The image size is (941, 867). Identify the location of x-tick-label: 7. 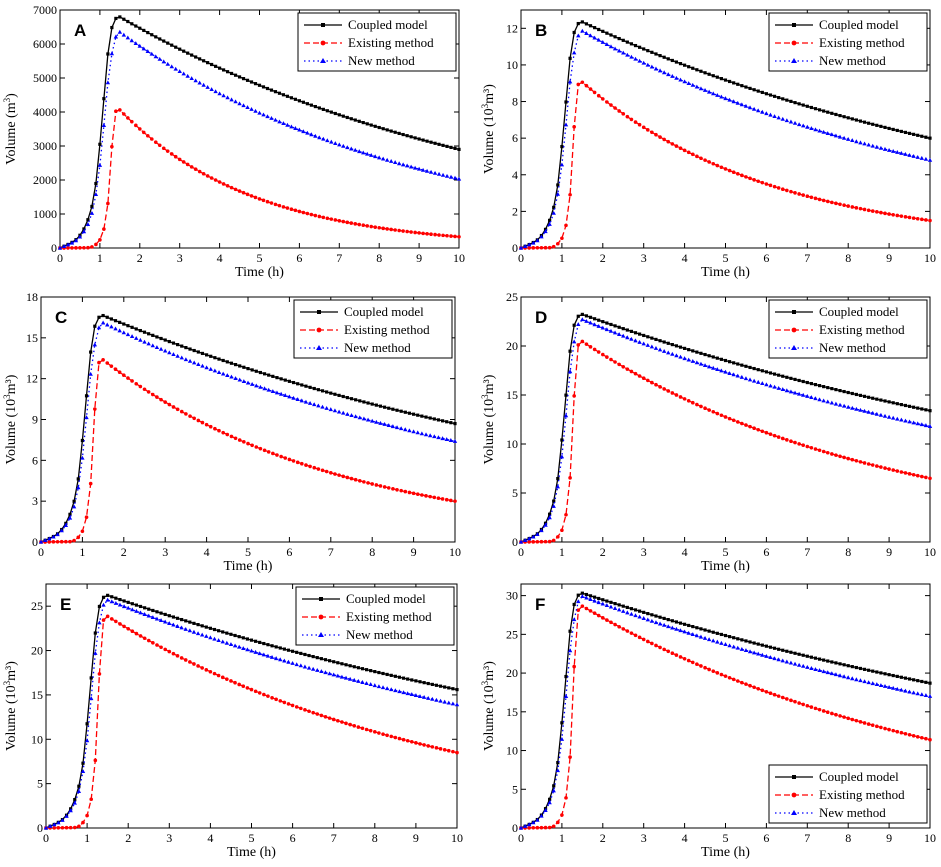
(807, 258).